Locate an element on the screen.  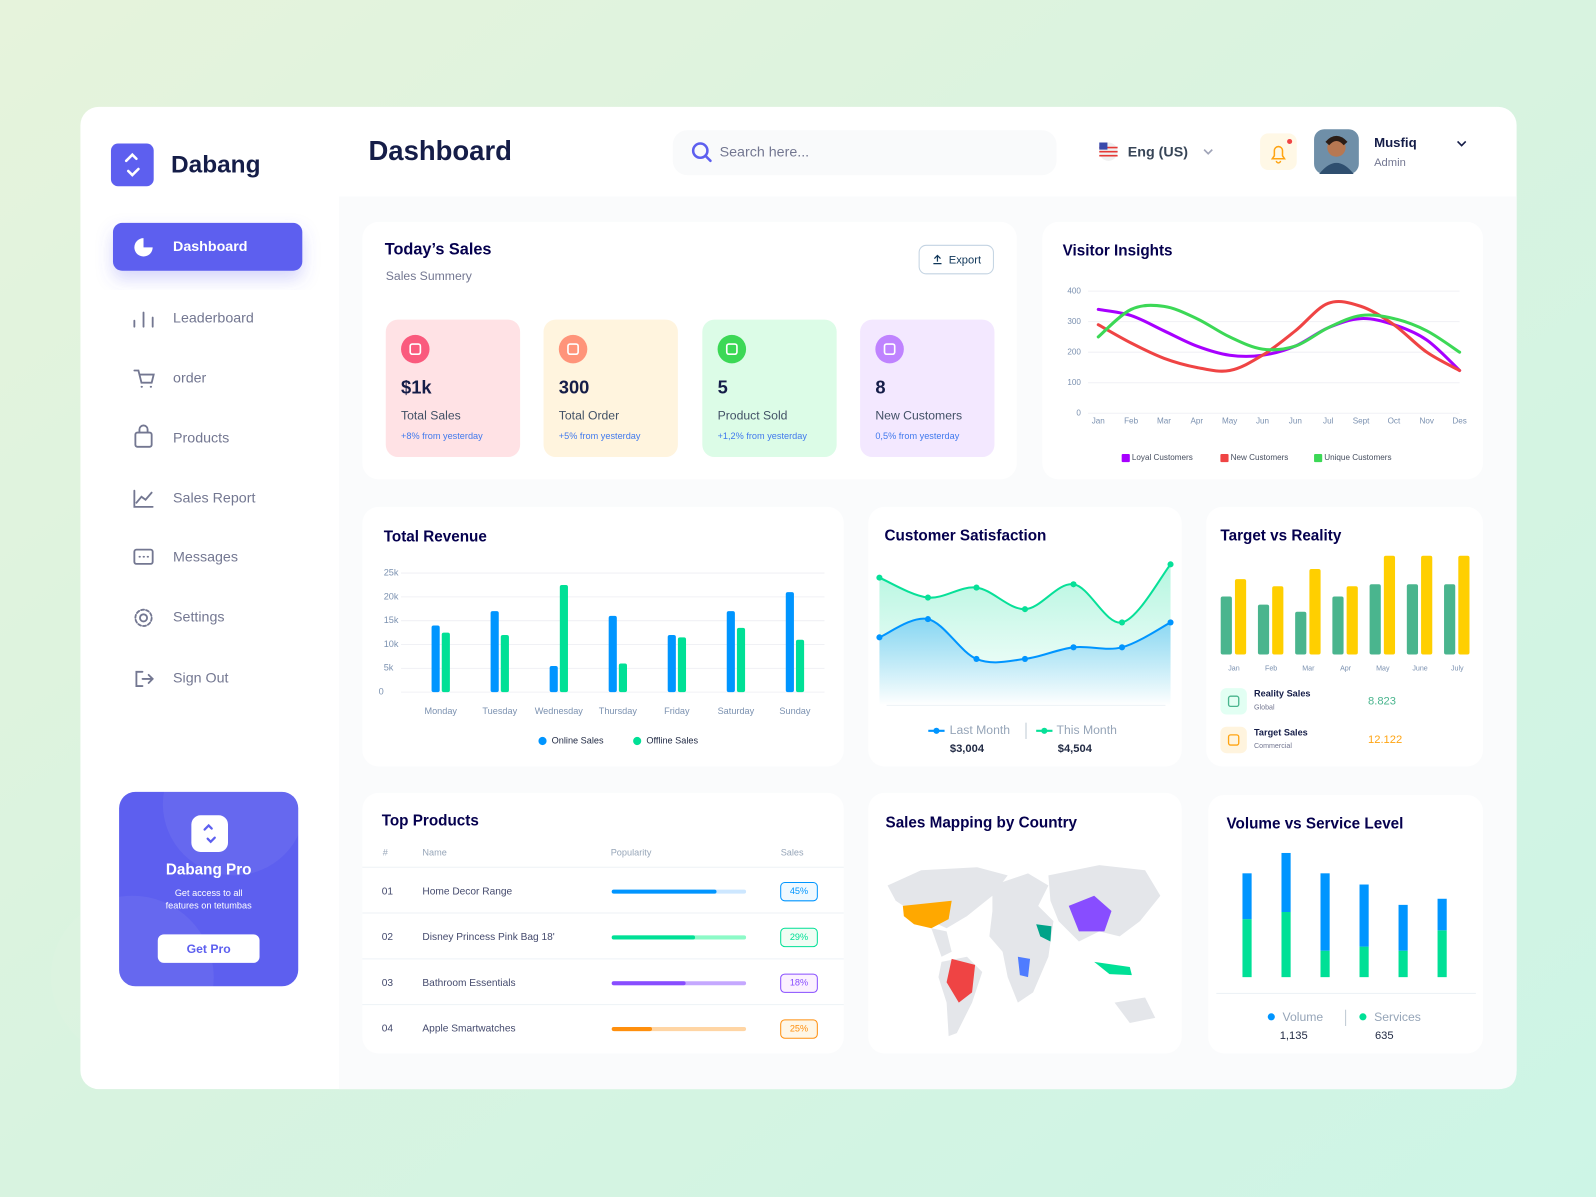
language-selector: Eng (US) is located at coordinates (1158, 152).